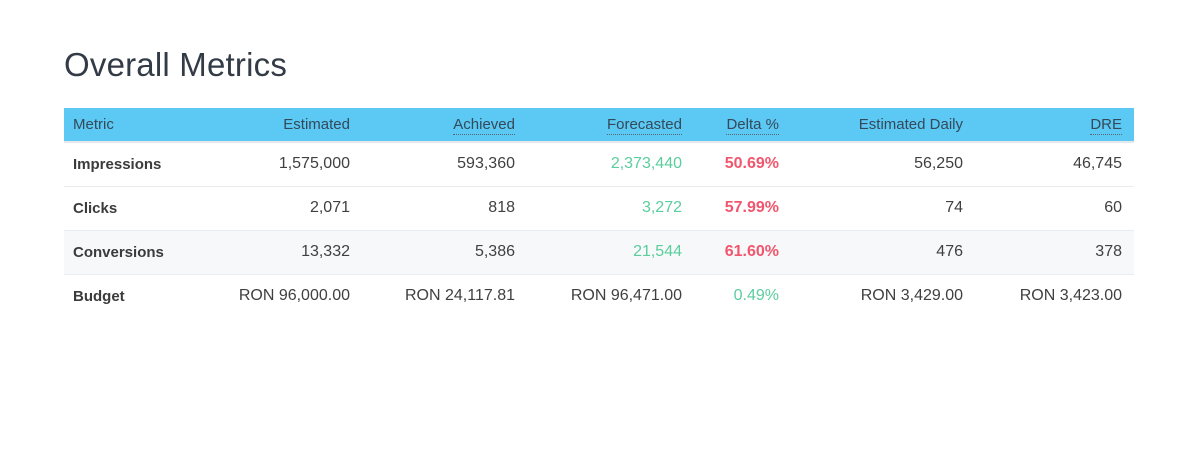 The height and width of the screenshot is (450, 1200). What do you see at coordinates (444, 252) in the screenshot?
I see `achieved-cell: 5,386` at bounding box center [444, 252].